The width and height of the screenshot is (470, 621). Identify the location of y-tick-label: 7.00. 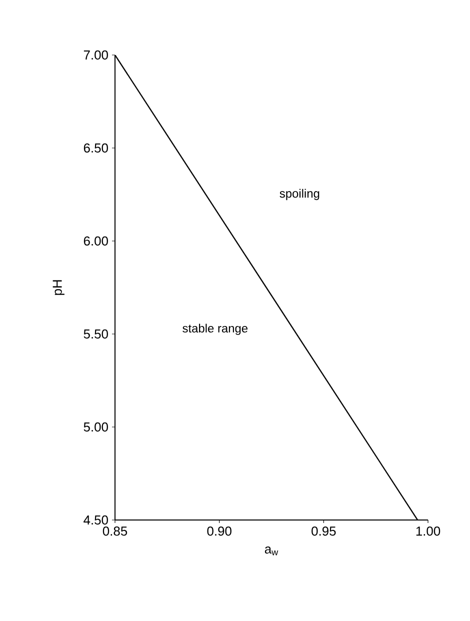
(96, 55).